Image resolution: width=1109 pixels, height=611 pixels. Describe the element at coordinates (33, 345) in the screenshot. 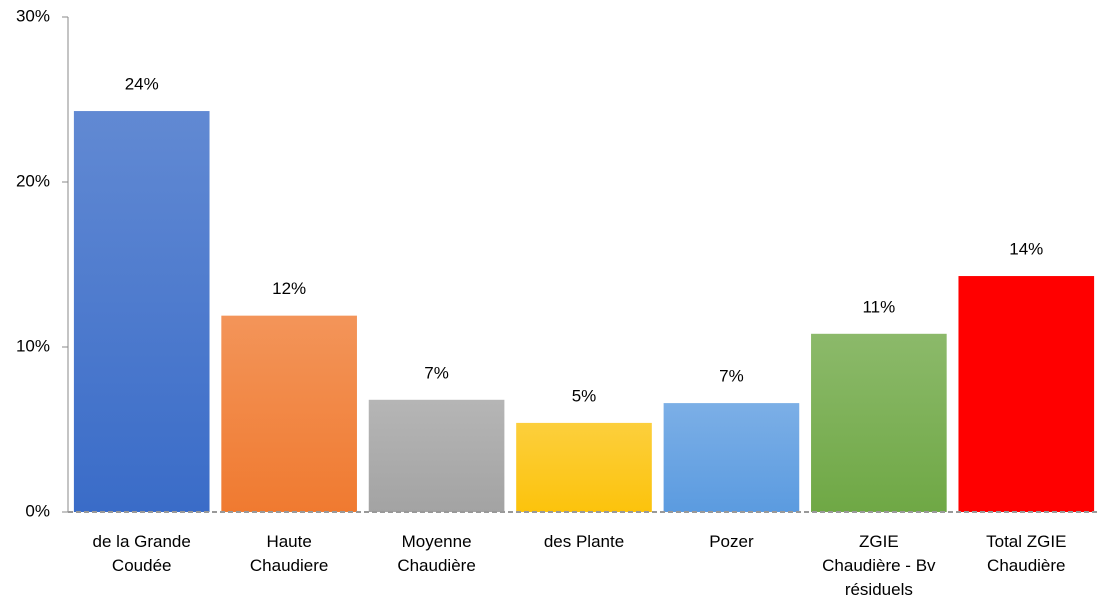

I see `y-tick-label: 10%` at that location.